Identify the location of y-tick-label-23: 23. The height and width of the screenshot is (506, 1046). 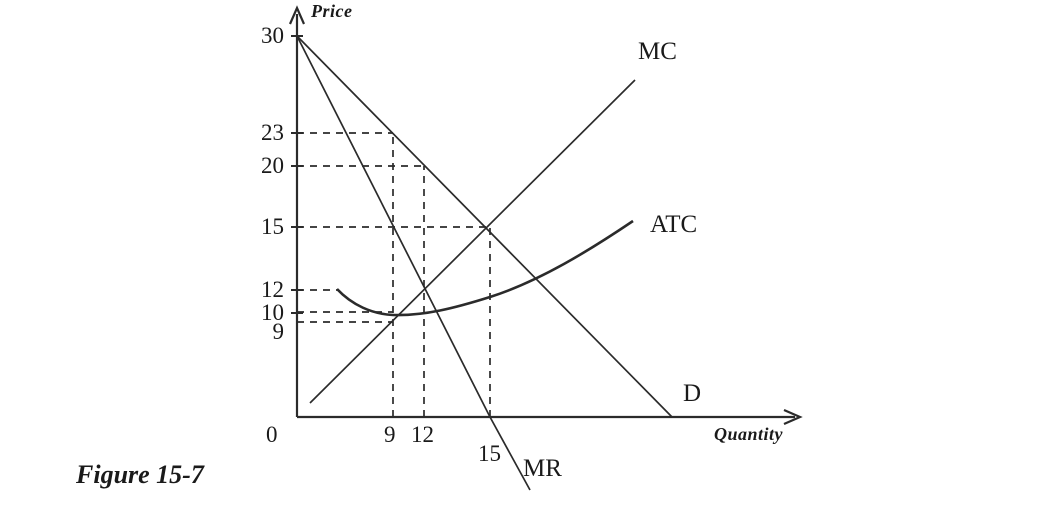
(272, 132).